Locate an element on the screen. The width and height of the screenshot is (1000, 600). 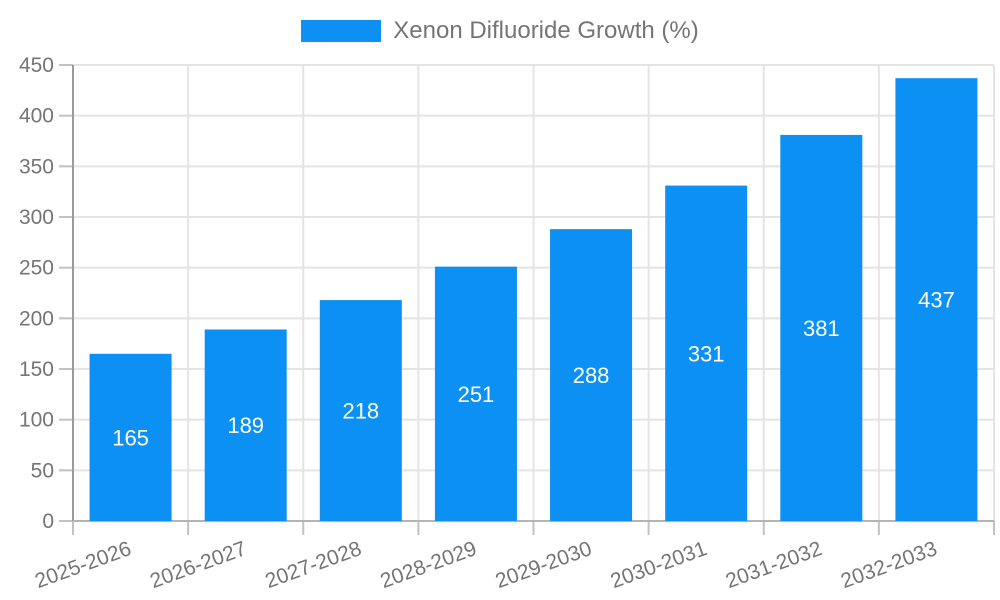
bar-value-label: 437 is located at coordinates (936, 300).